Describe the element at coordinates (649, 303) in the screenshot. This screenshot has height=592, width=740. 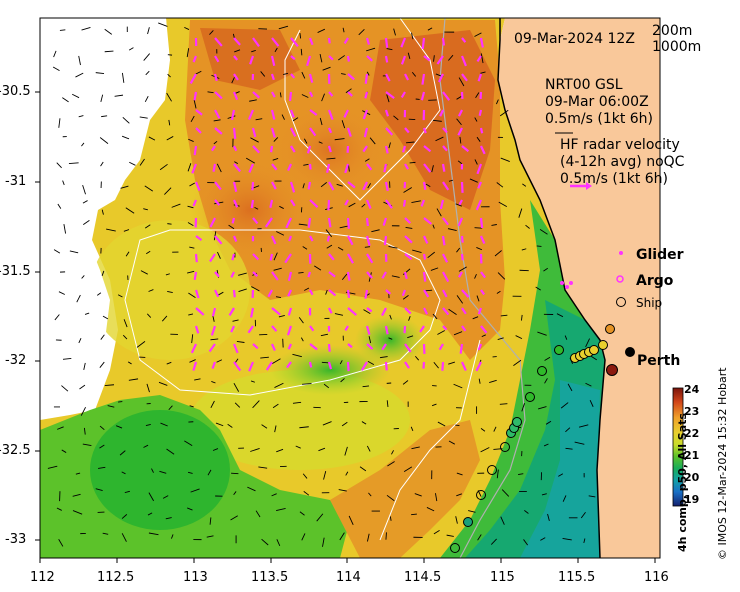
I see `legend-ship: Ship` at that location.